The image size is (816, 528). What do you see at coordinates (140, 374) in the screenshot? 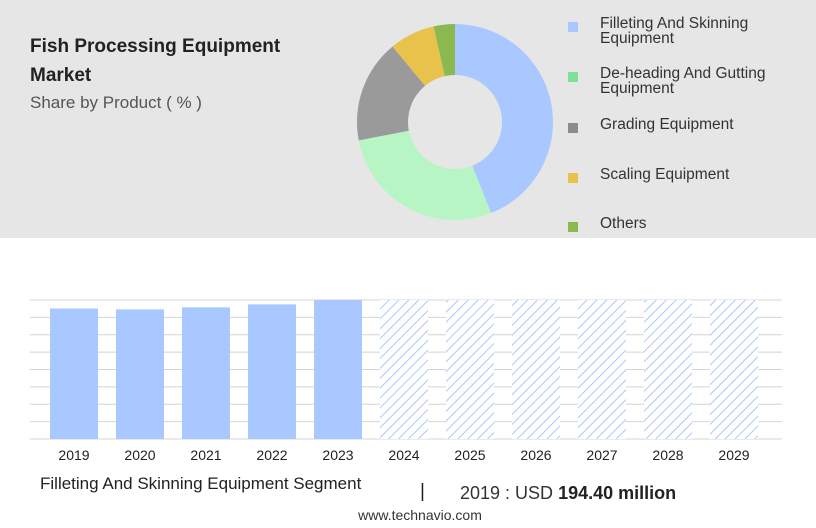
I see `bar-2020` at bounding box center [140, 374].